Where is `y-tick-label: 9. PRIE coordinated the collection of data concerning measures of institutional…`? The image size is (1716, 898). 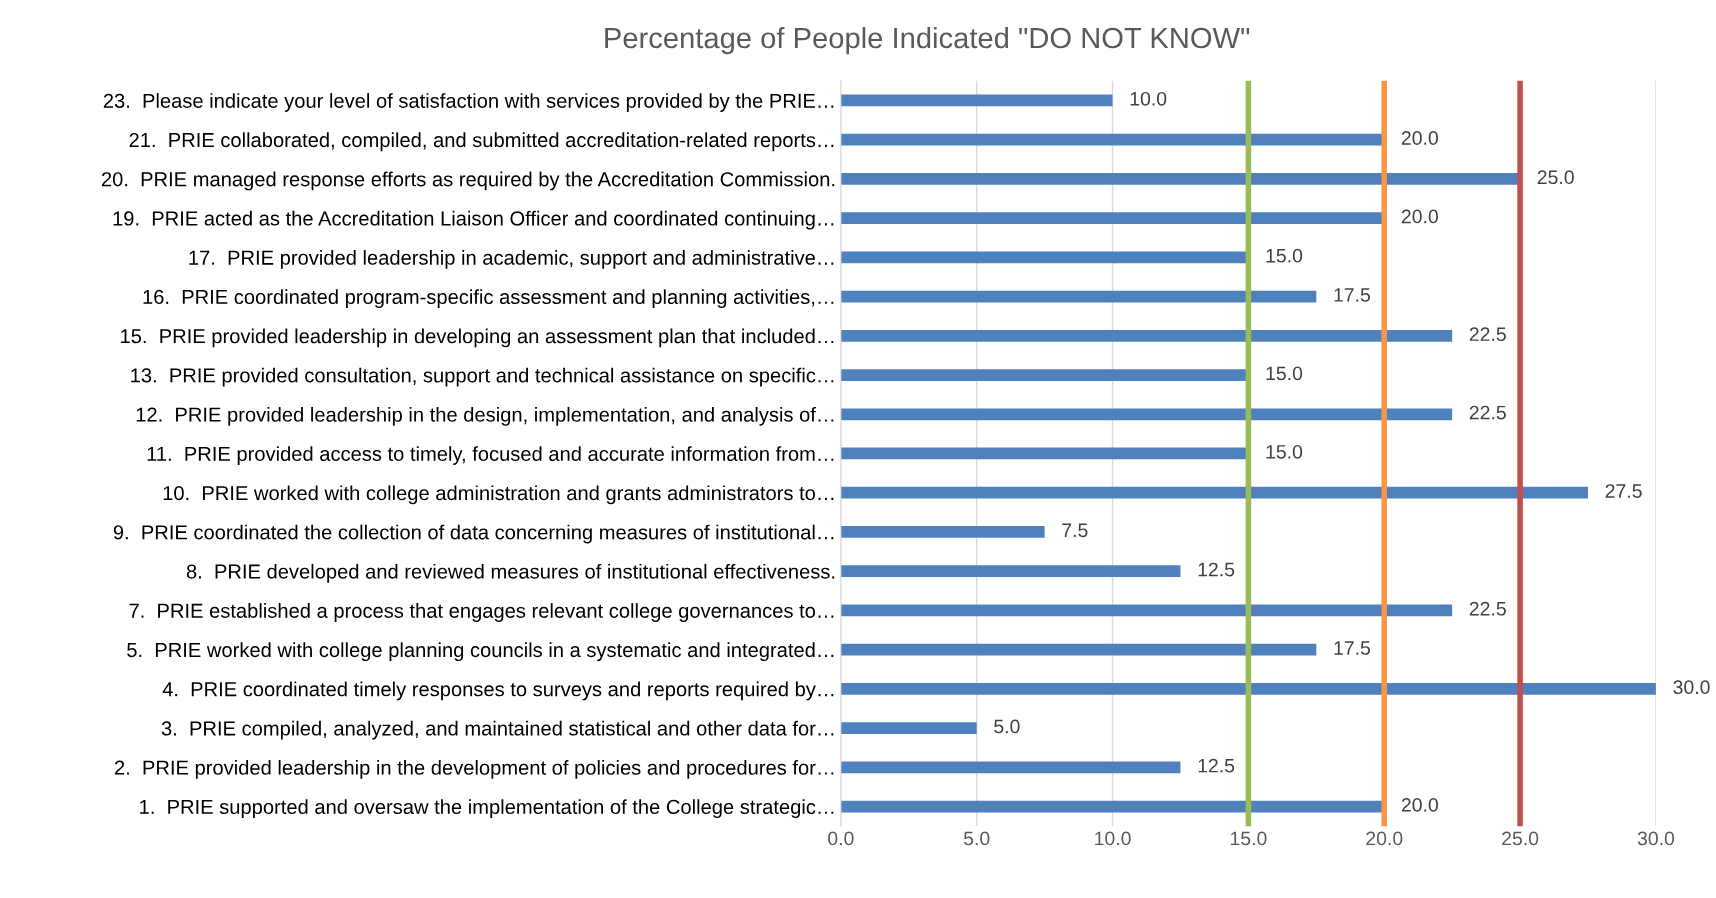
y-tick-label: 9. PRIE coordinated the collection of data concerning measures of institutional… is located at coordinates (473, 534).